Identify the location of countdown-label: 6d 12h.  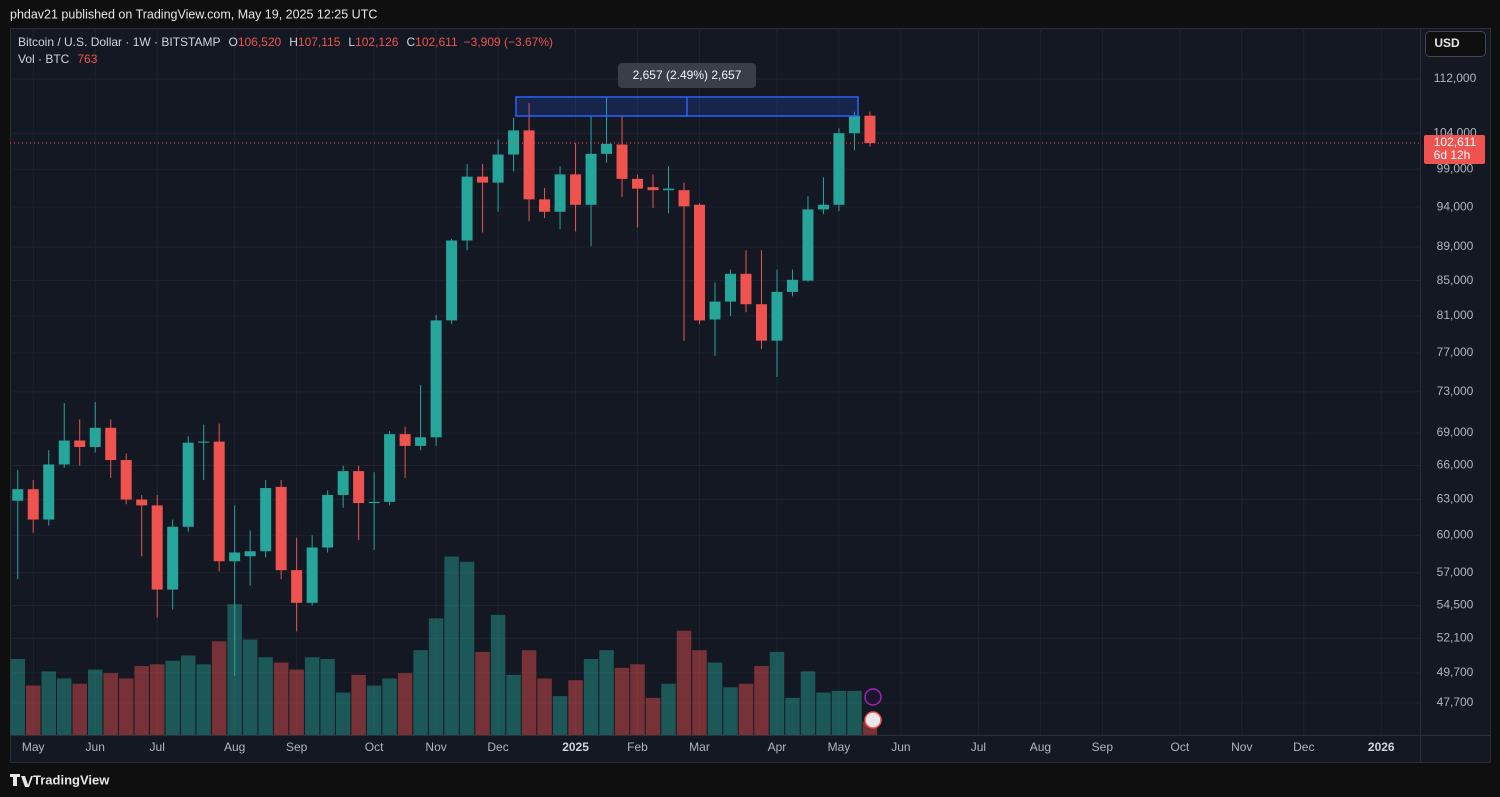
(1452, 155).